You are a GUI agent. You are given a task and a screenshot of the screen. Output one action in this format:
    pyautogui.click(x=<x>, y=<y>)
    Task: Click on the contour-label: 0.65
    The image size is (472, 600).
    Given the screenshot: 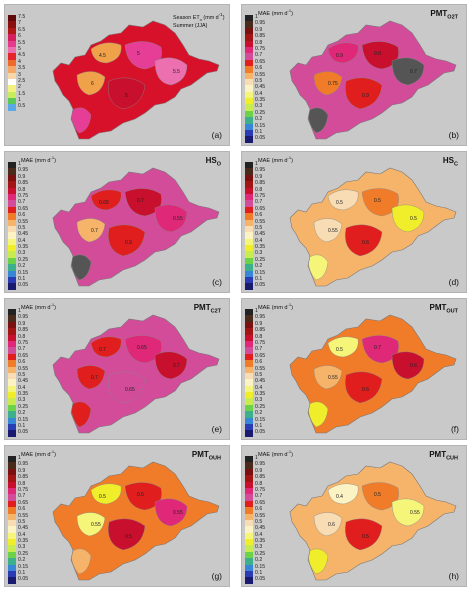 What is the action you would take?
    pyautogui.click(x=130, y=390)
    